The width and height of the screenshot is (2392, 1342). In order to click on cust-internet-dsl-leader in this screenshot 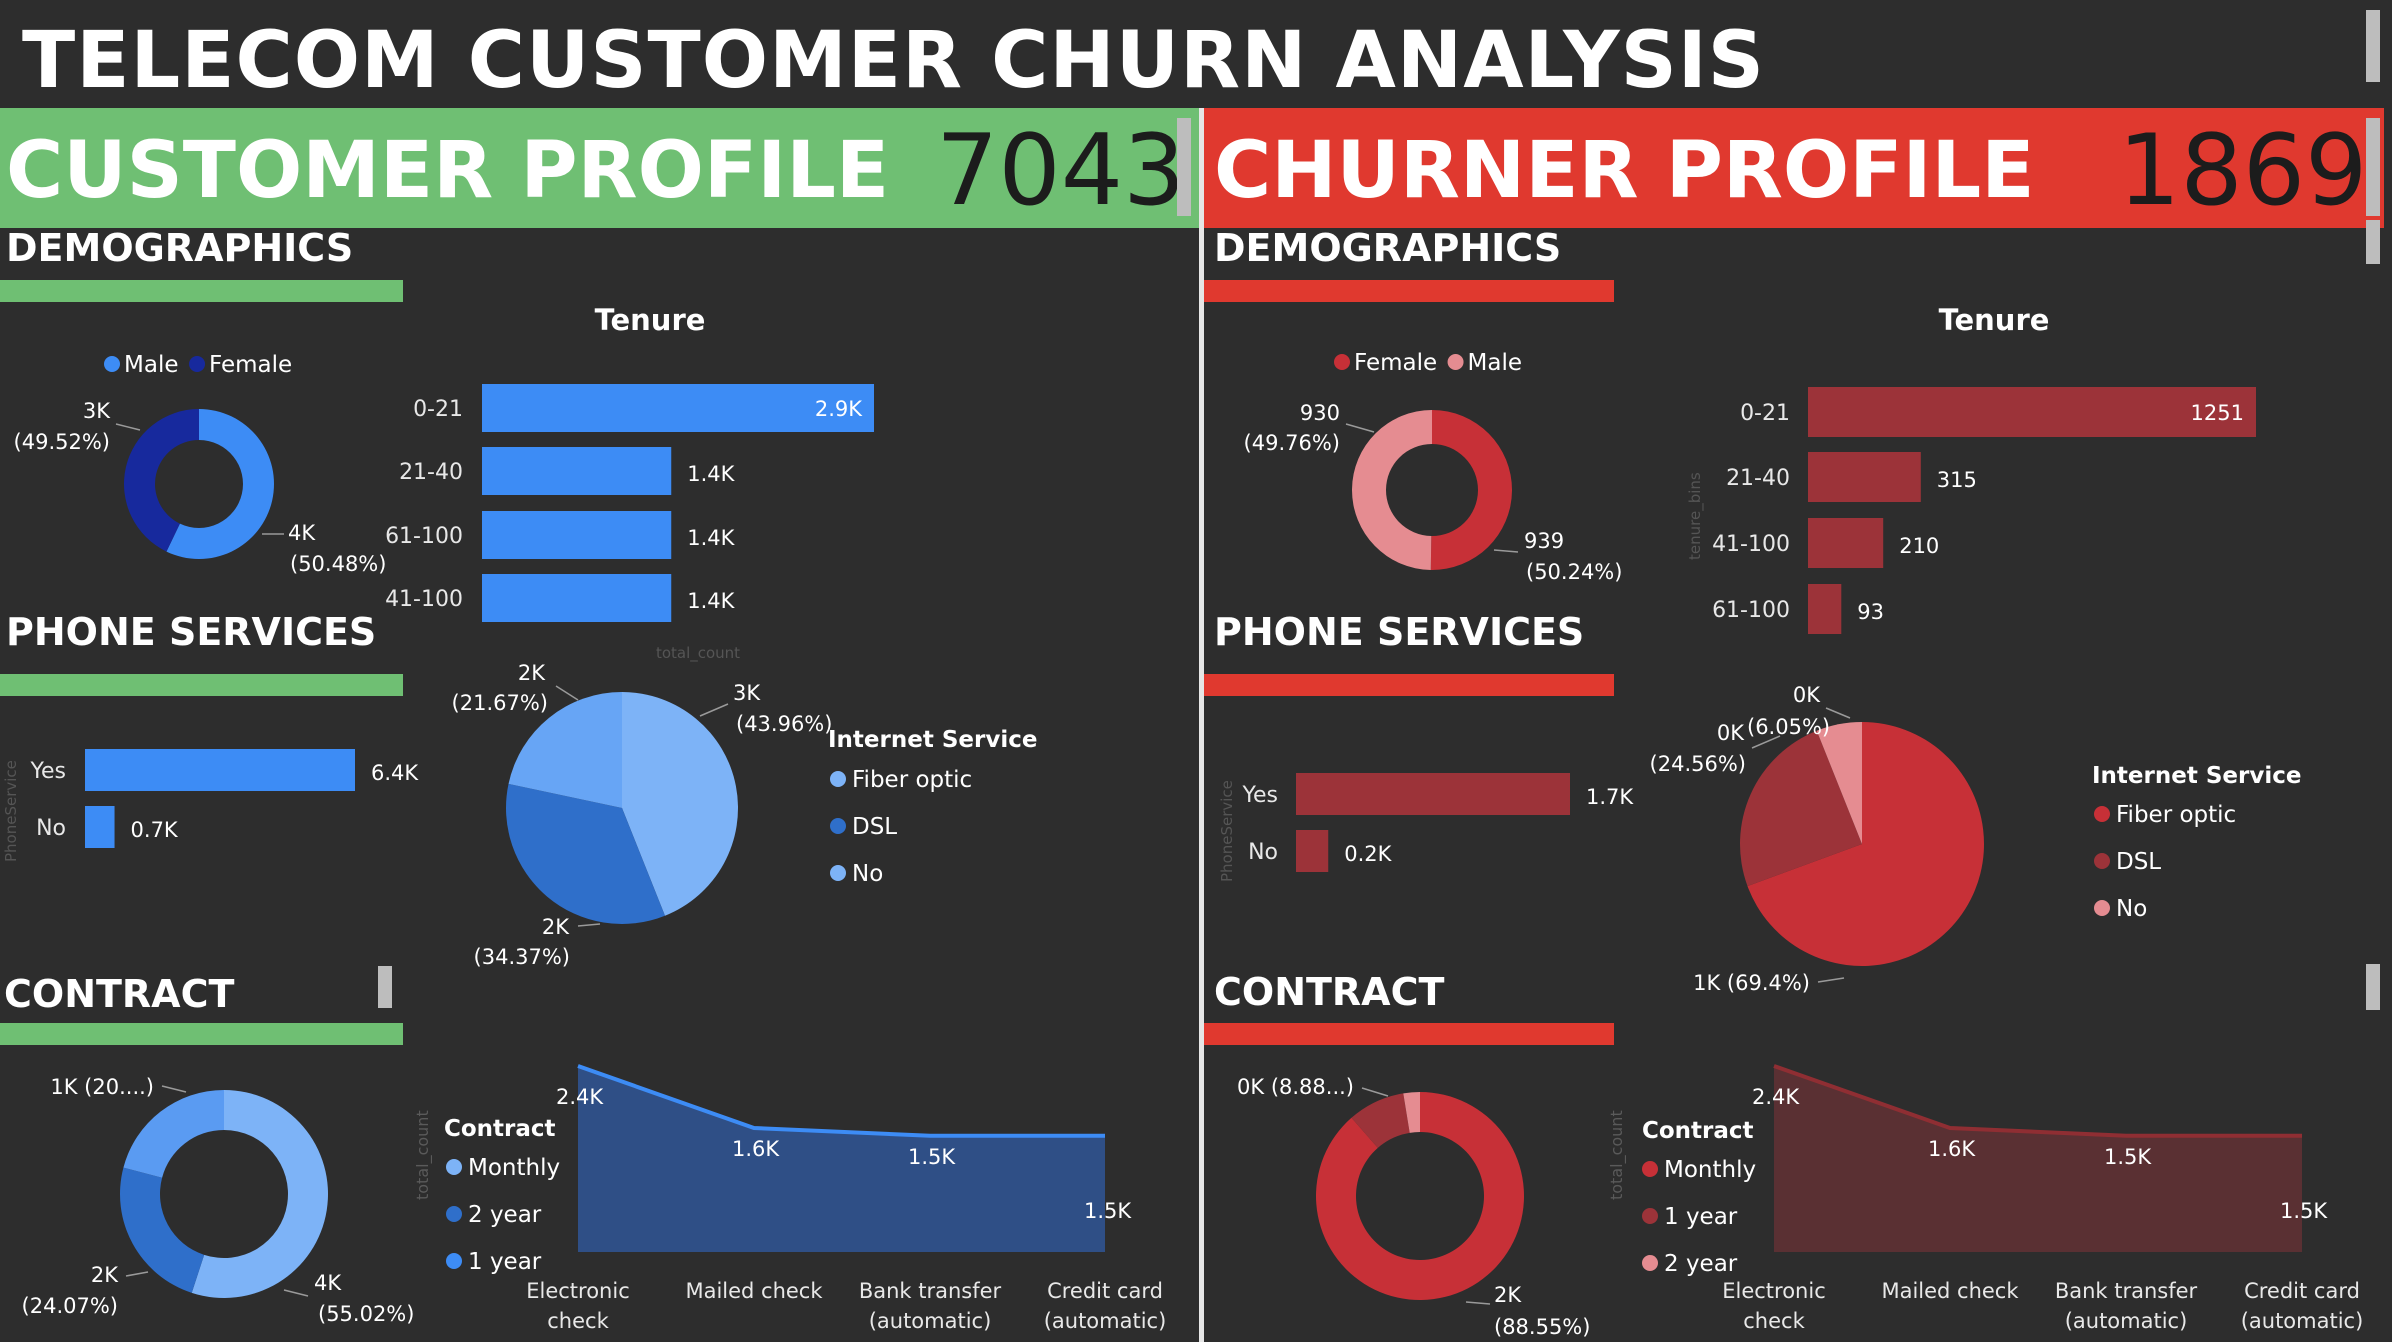, I will do `click(589, 925)`.